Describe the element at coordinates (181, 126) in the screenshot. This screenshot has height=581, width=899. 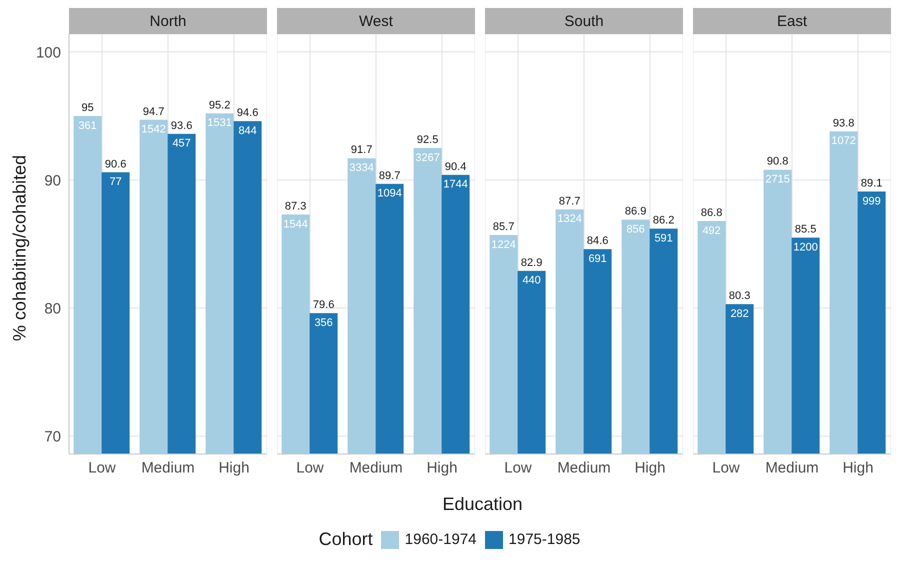
I see `data-label: 93.6` at that location.